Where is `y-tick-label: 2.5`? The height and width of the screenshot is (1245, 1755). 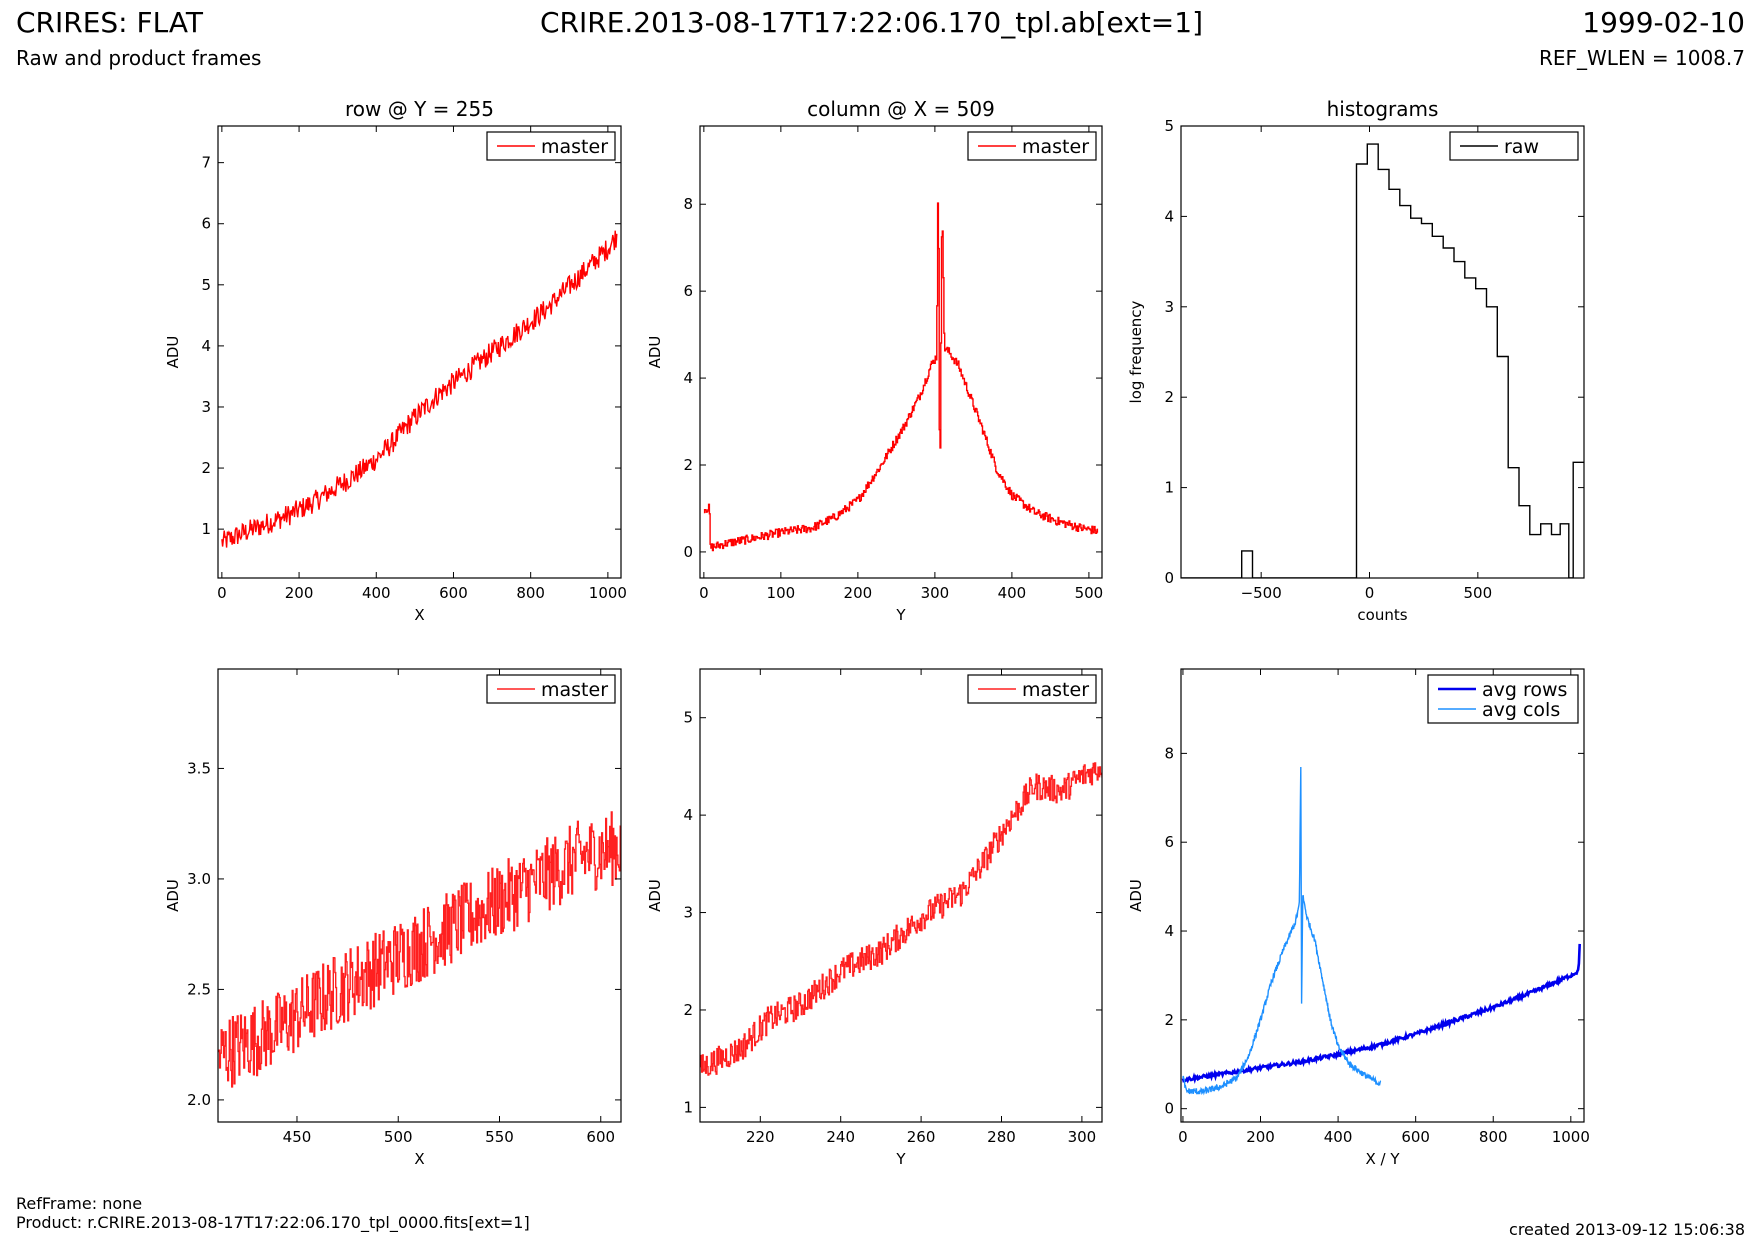 y-tick-label: 2.5 is located at coordinates (199, 989).